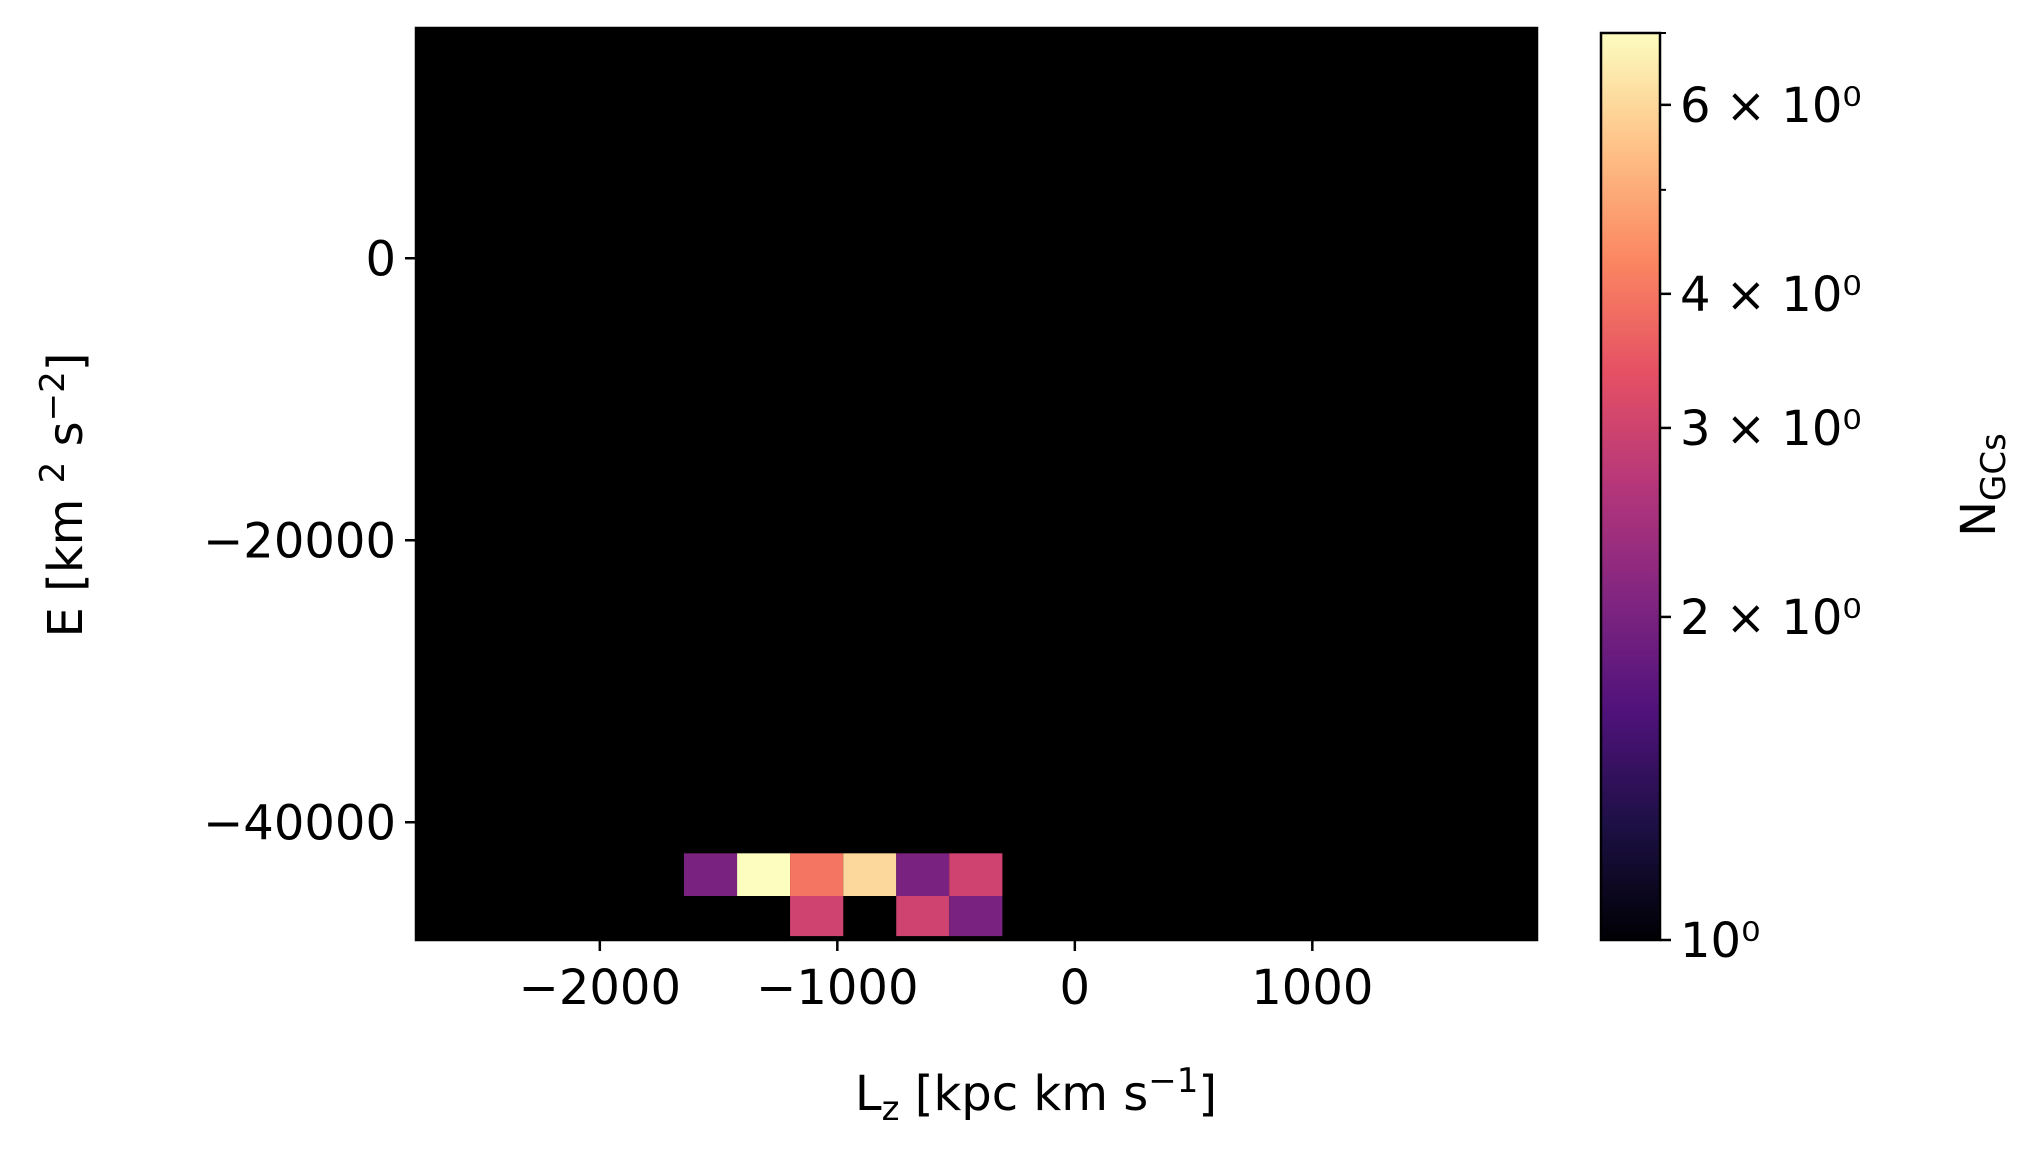  Describe the element at coordinates (1207, 1094) in the screenshot. I see `x-label-part: ]` at that location.